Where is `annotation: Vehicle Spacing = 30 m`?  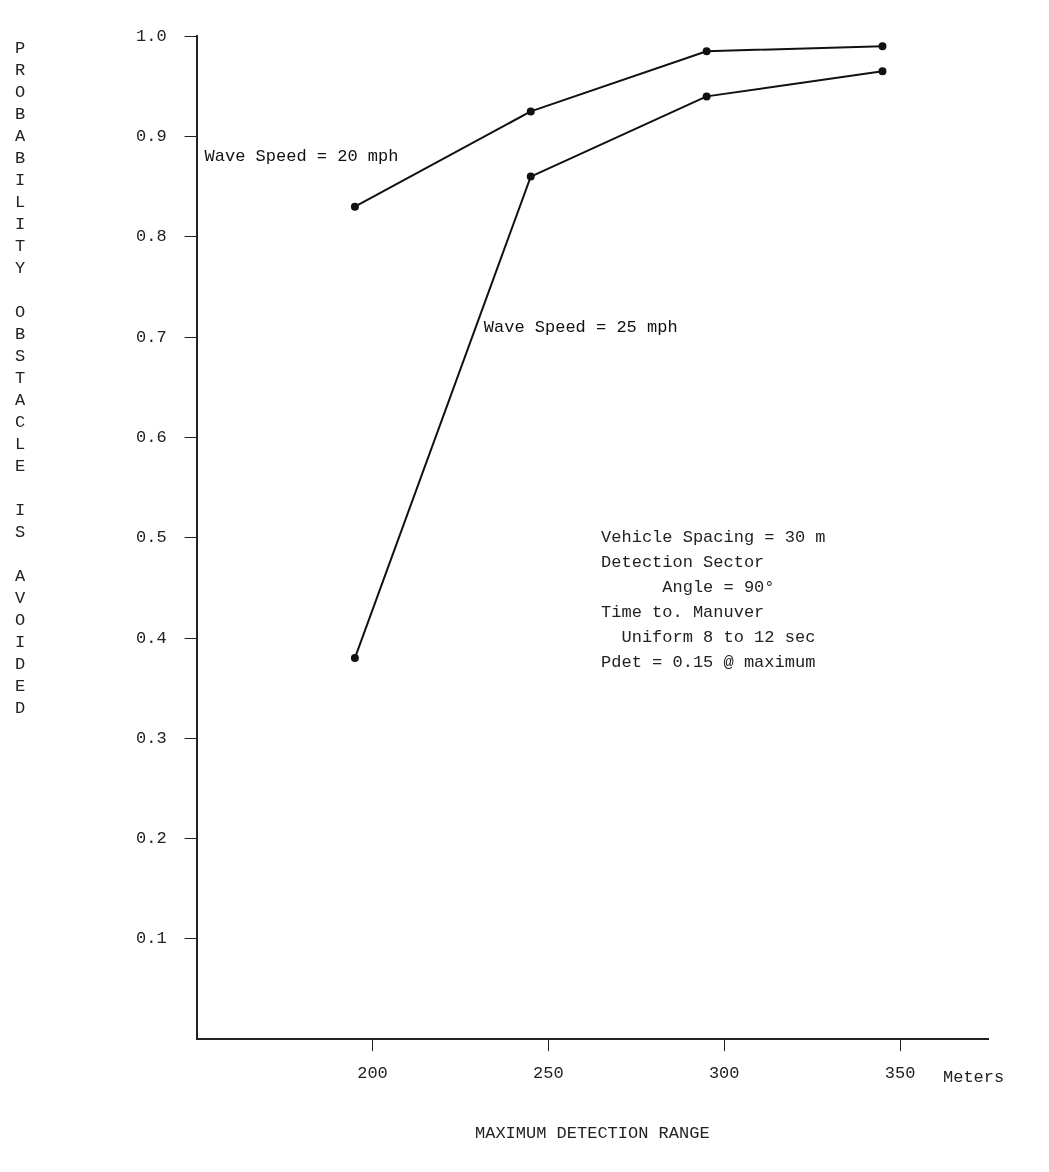 annotation: Vehicle Spacing = 30 m is located at coordinates (713, 538).